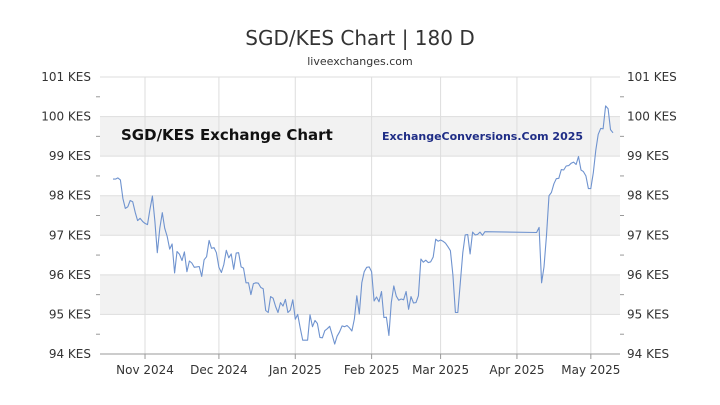  Describe the element at coordinates (66, 77) in the screenshot. I see `y-tick-left: 101 KES` at that location.